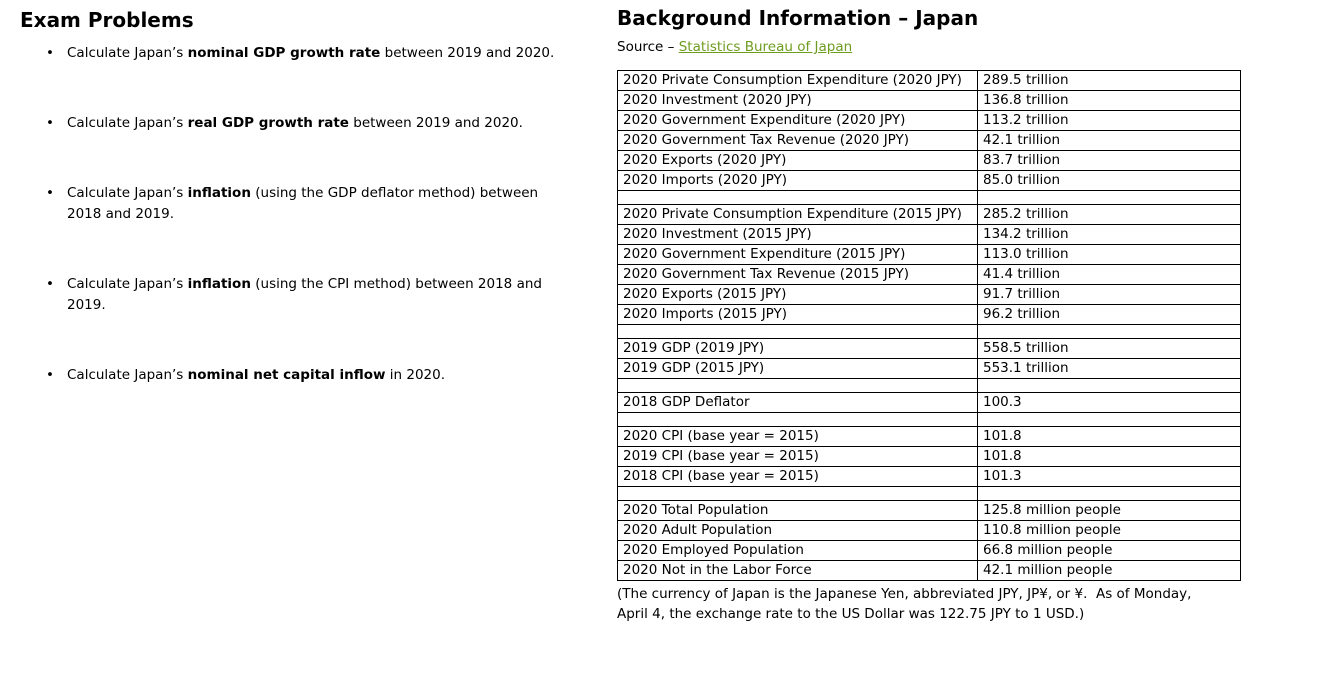  I want to click on row-label: 2020 Exports (2020 JPY), so click(797, 160).